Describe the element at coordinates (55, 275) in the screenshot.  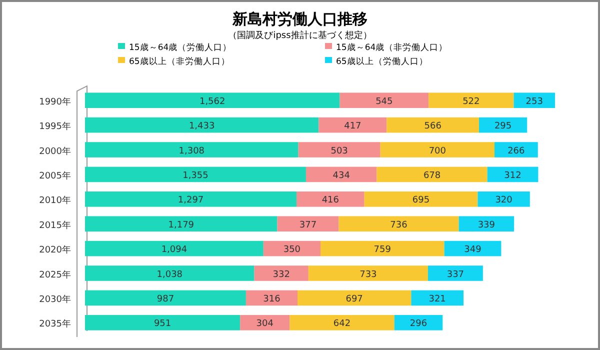
I see `category-label: 2025年` at that location.